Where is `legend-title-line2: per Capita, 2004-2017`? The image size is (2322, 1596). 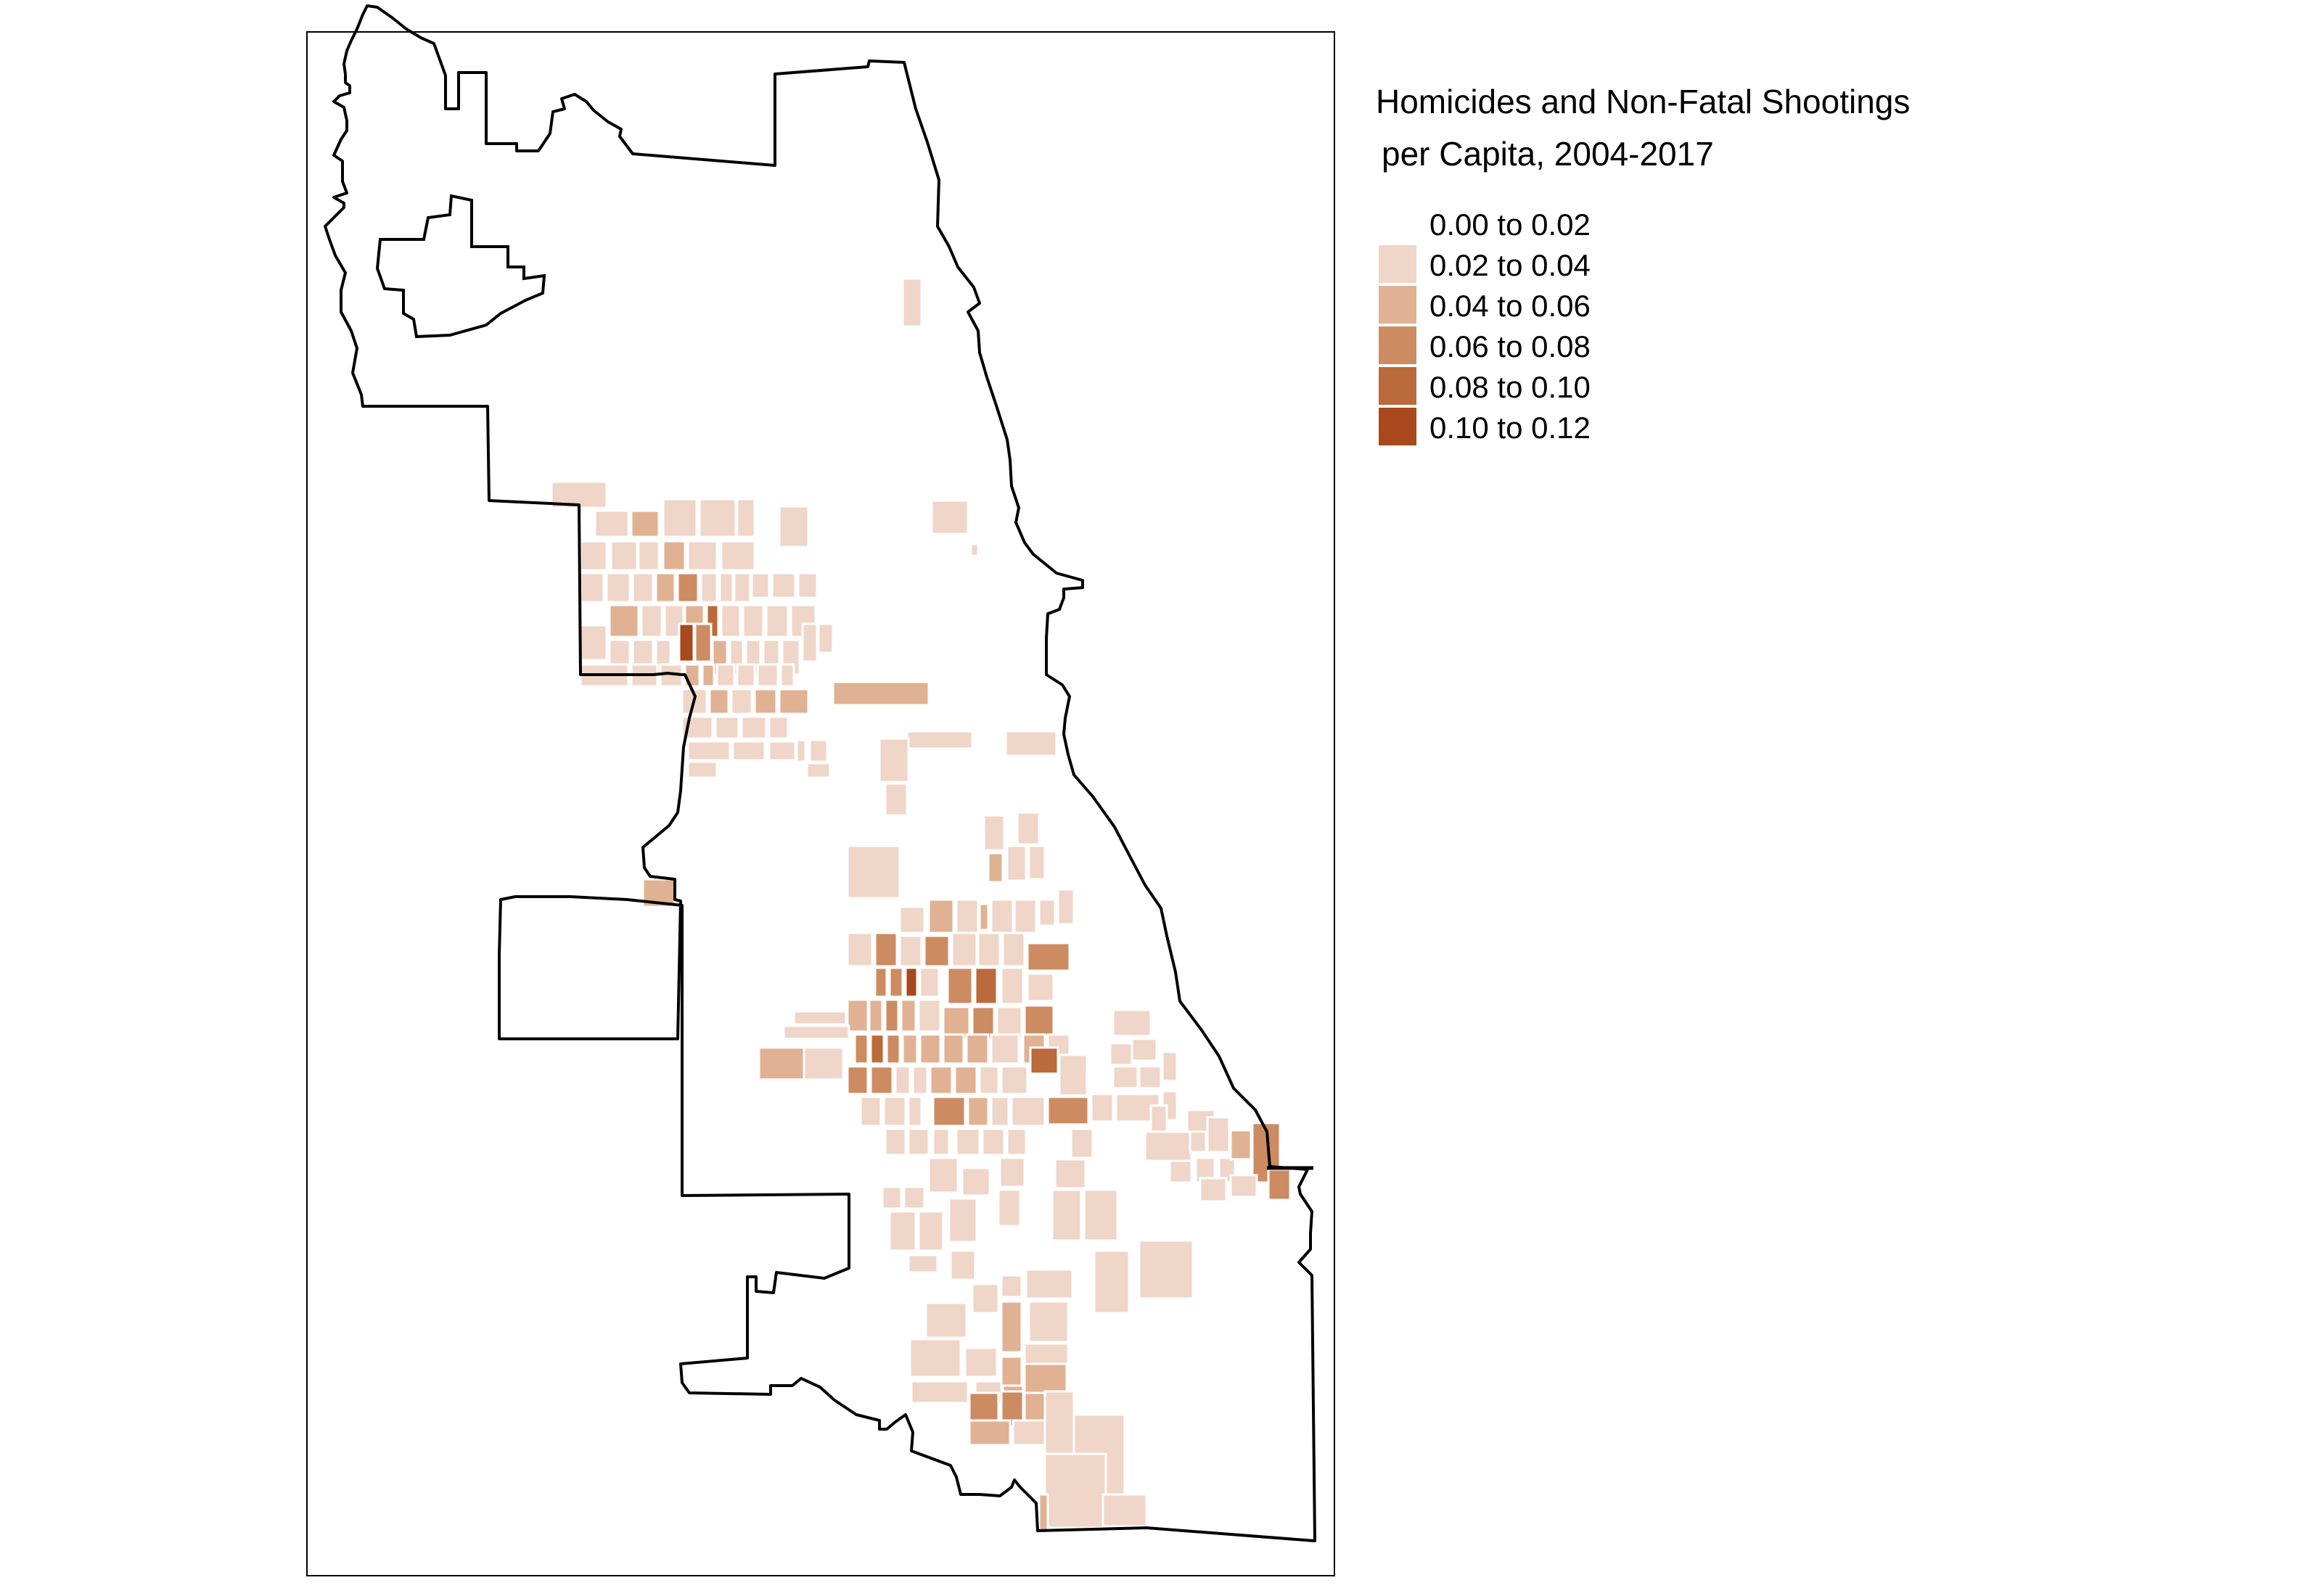 legend-title-line2: per Capita, 2004-2017 is located at coordinates (1548, 154).